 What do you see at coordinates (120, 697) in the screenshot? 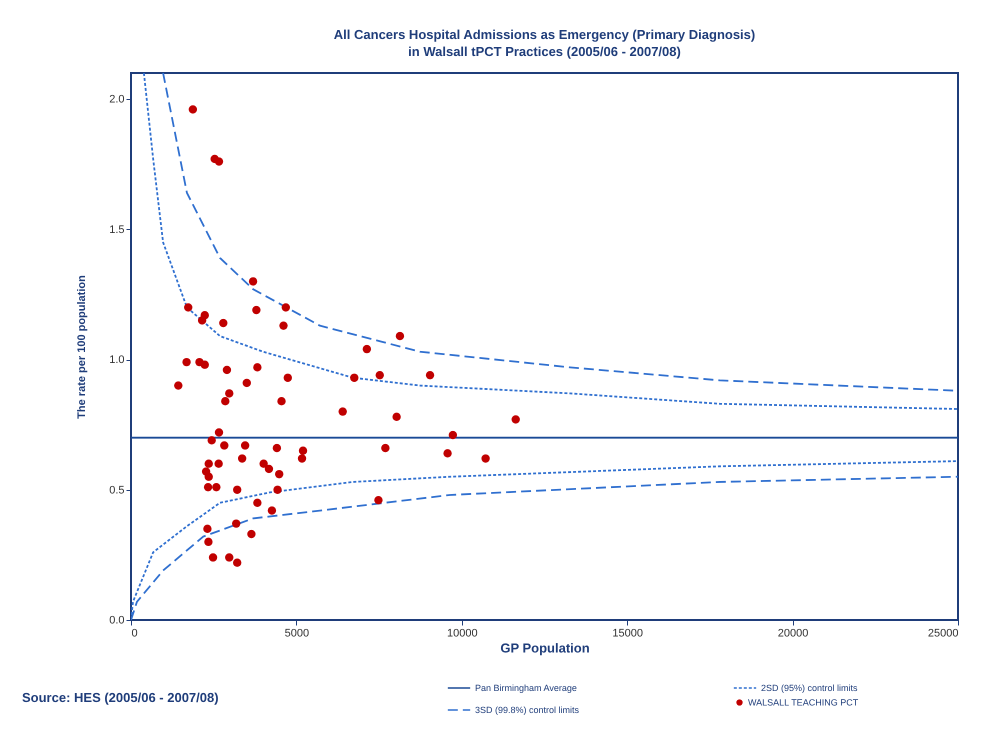
I see `source-note: Source: HES (2005/06 - 2007/08)` at bounding box center [120, 697].